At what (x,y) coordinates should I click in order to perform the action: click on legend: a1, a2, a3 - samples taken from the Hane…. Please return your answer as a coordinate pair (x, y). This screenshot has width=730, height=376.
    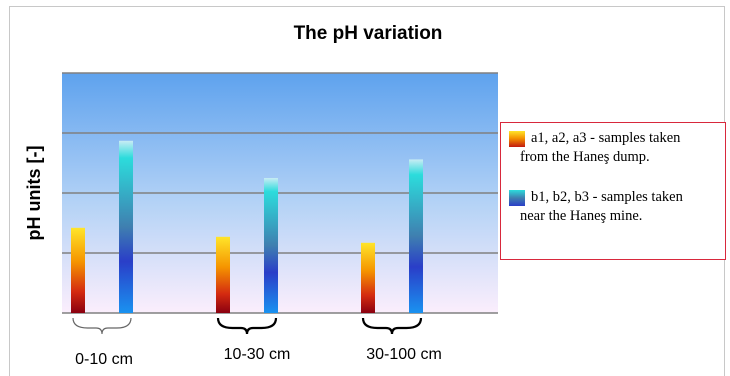
    Looking at the image, I should click on (613, 191).